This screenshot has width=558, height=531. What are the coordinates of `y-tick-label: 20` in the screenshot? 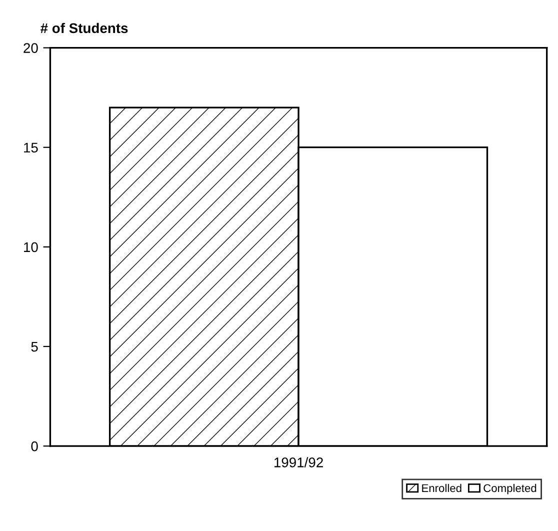 It's located at (31, 48).